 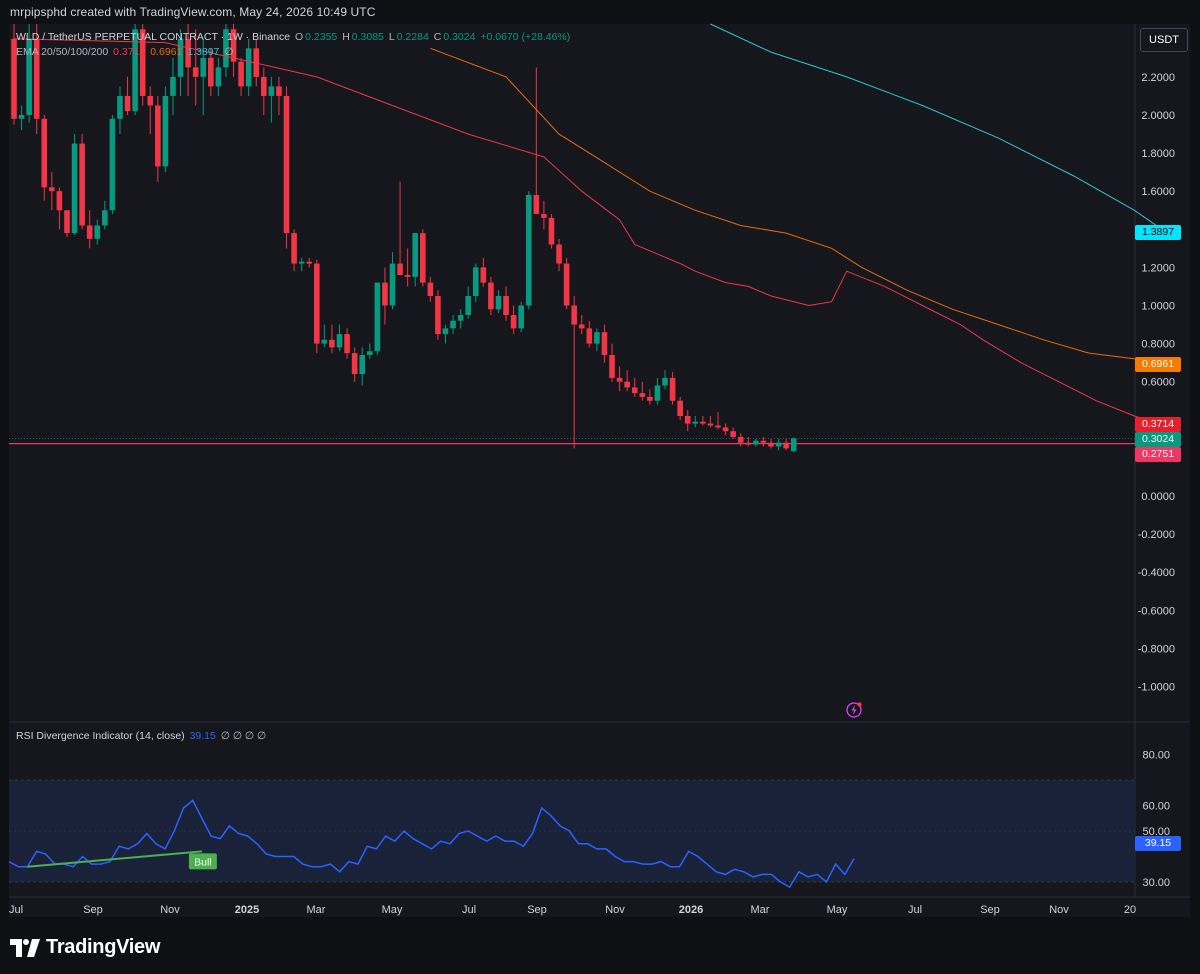 I want to click on ohlc-l-value: 0.2284, so click(x=412, y=37).